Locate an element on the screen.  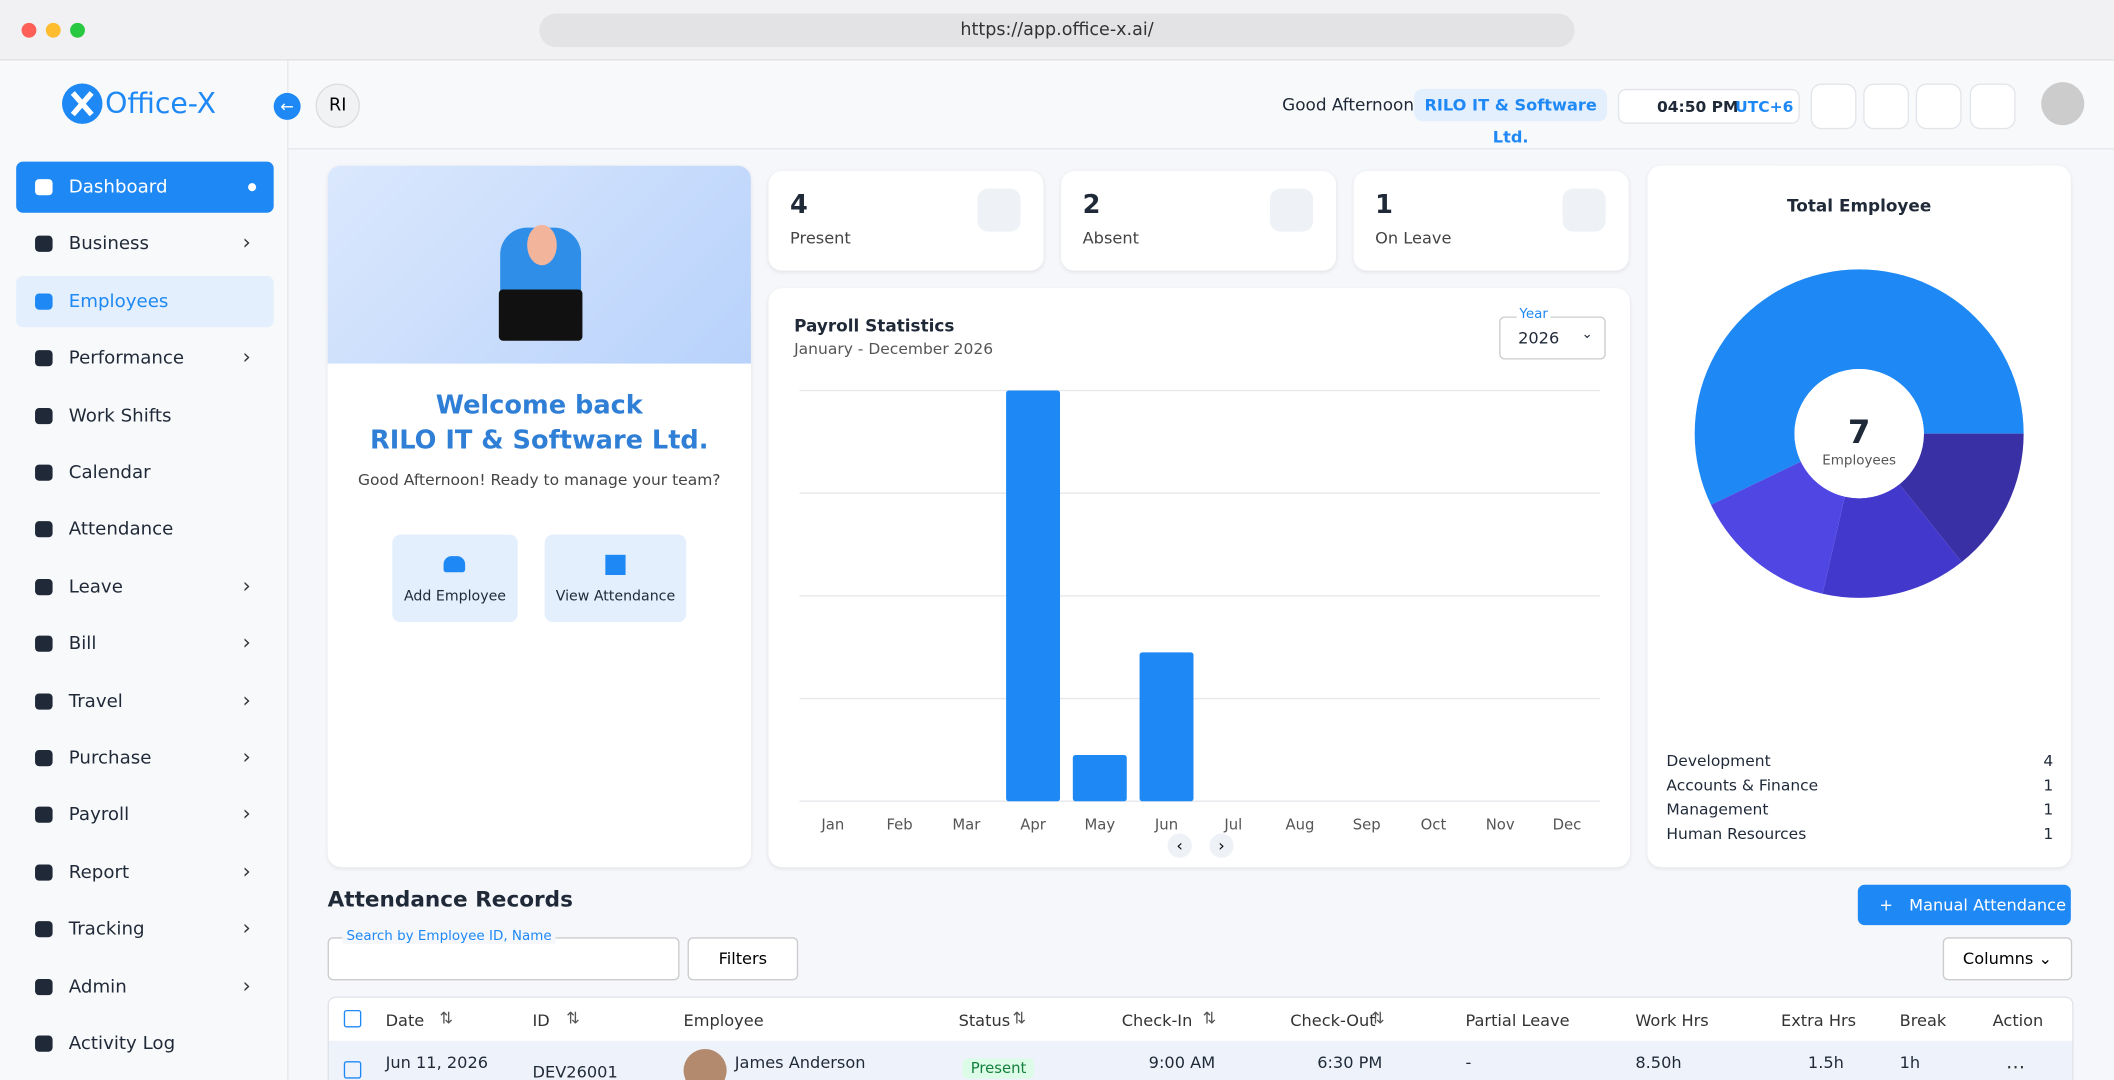
nav-item: Purchase › is located at coordinates (145, 758).